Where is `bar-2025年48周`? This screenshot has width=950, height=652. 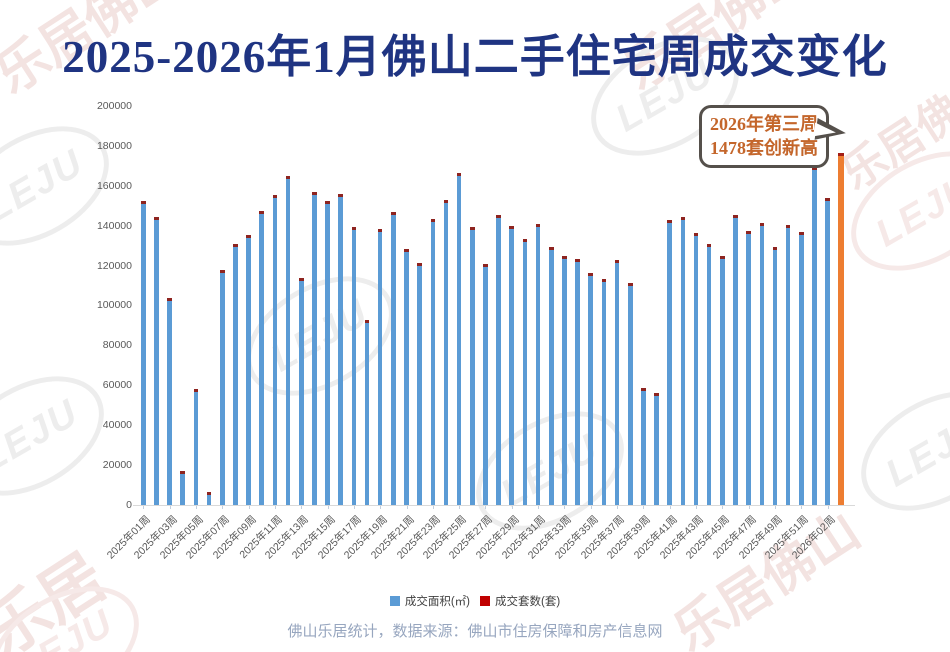 bar-2025年48周 is located at coordinates (762, 364).